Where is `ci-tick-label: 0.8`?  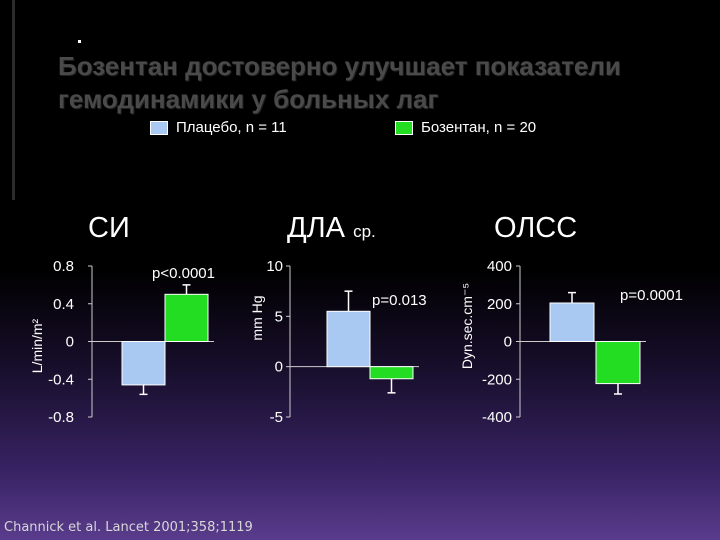 ci-tick-label: 0.8 is located at coordinates (63, 266).